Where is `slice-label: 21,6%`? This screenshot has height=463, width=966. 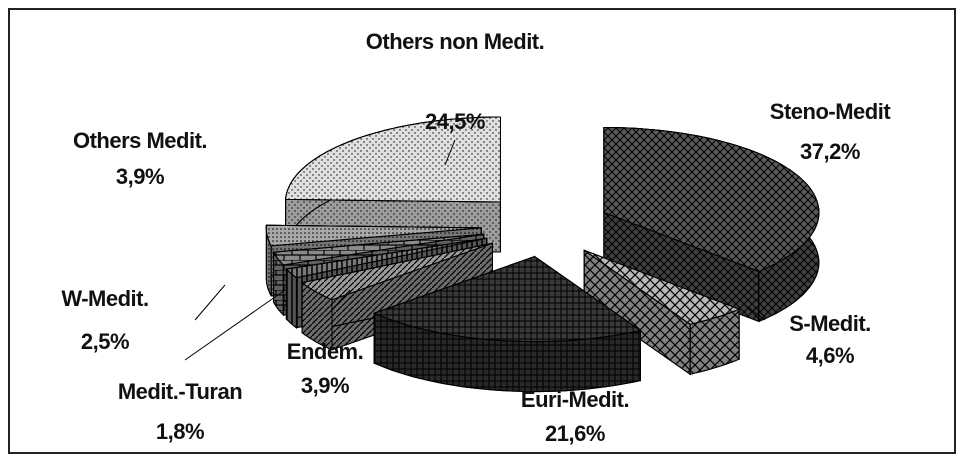 slice-label: 21,6% is located at coordinates (575, 433).